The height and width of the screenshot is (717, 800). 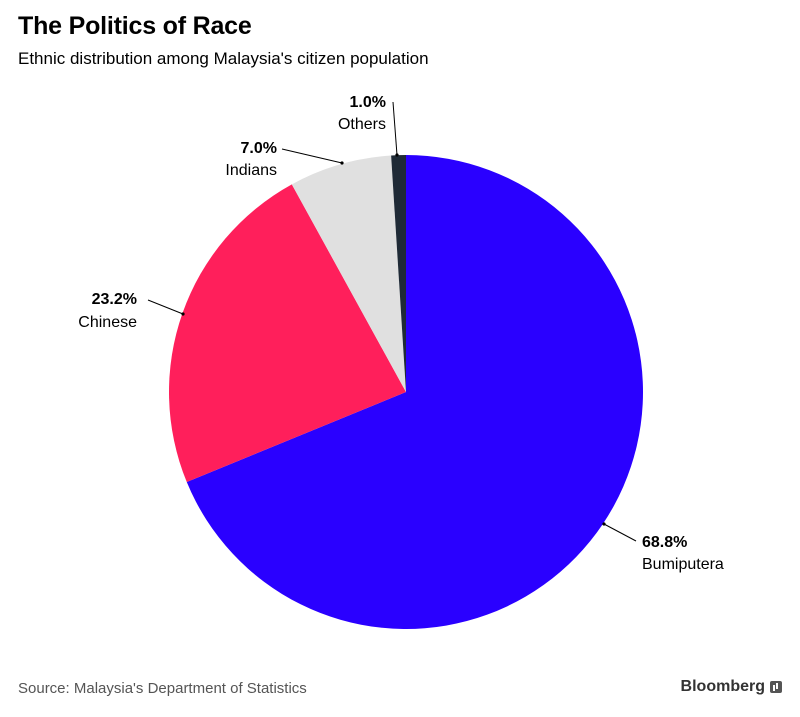 What do you see at coordinates (664, 542) in the screenshot?
I see `data-label-bumiputera: 68.8%` at bounding box center [664, 542].